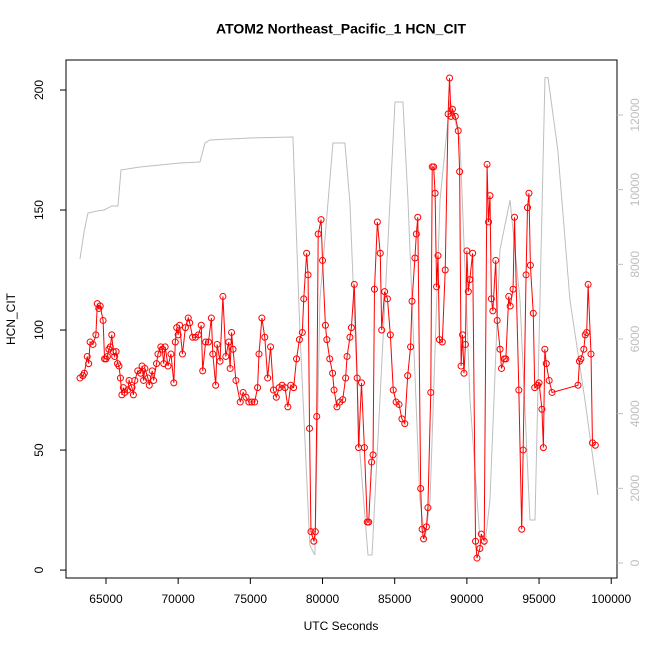 Image resolution: width=650 pixels, height=655 pixels. Describe the element at coordinates (11, 318) in the screenshot. I see `y-axis-label: HCN_CIT` at that location.